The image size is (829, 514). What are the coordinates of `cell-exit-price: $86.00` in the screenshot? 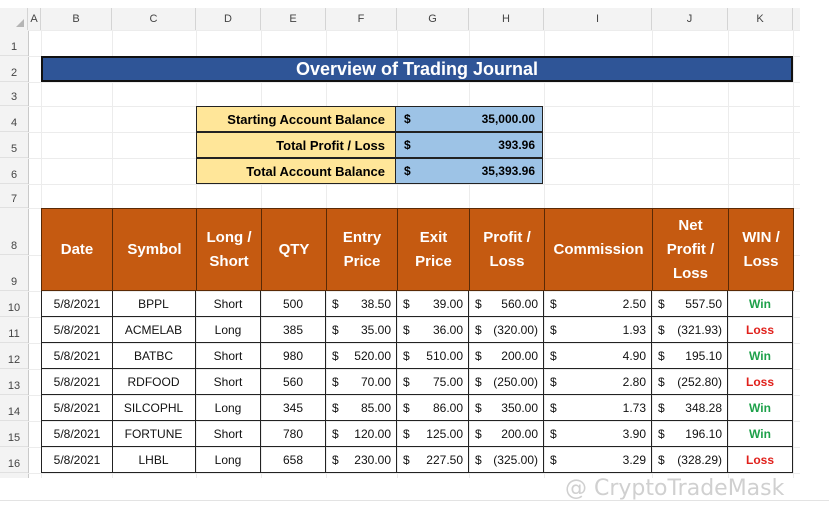 It's located at (433, 408).